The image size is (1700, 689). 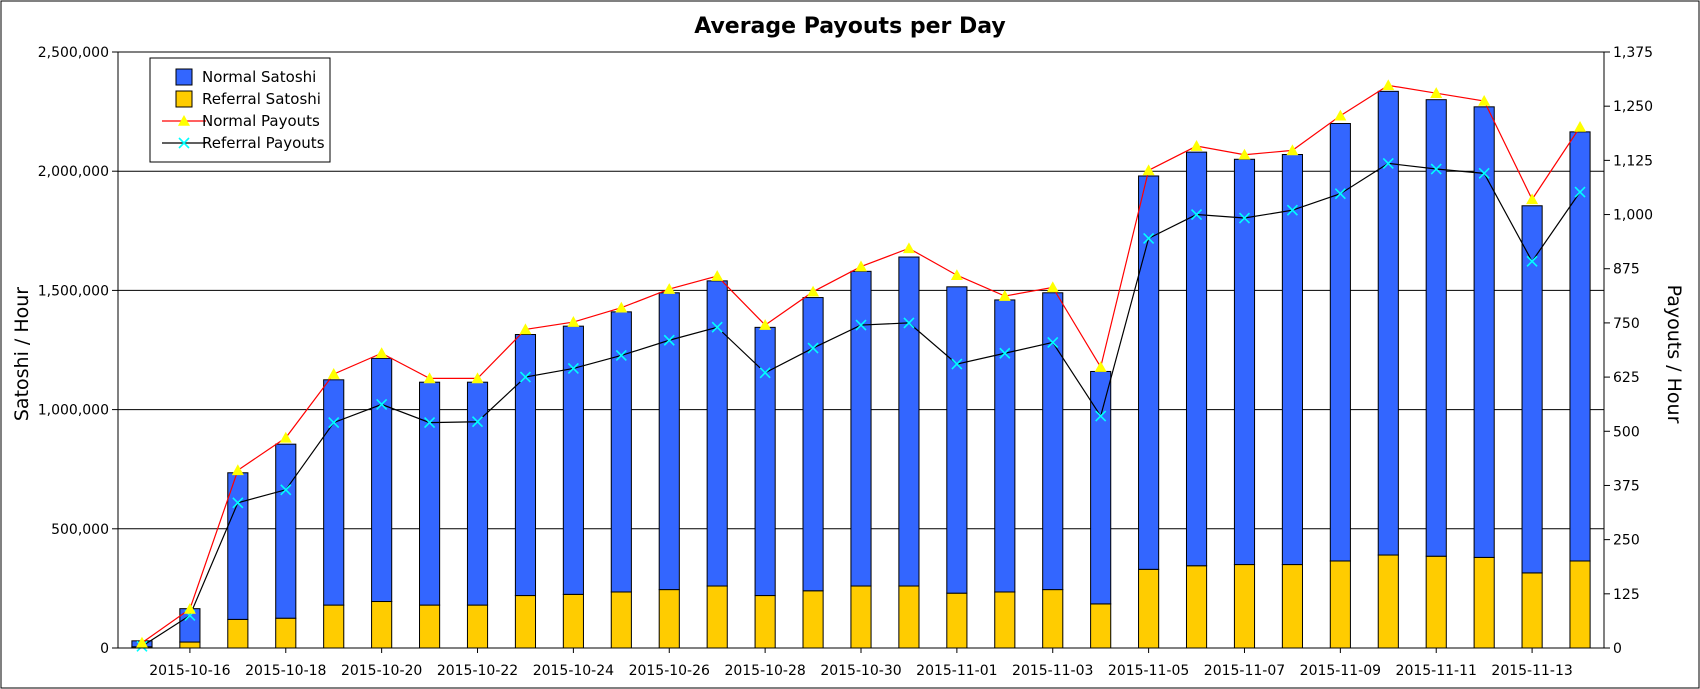 What do you see at coordinates (1052, 671) in the screenshot?
I see `x-tick-label: 2015-11-03` at bounding box center [1052, 671].